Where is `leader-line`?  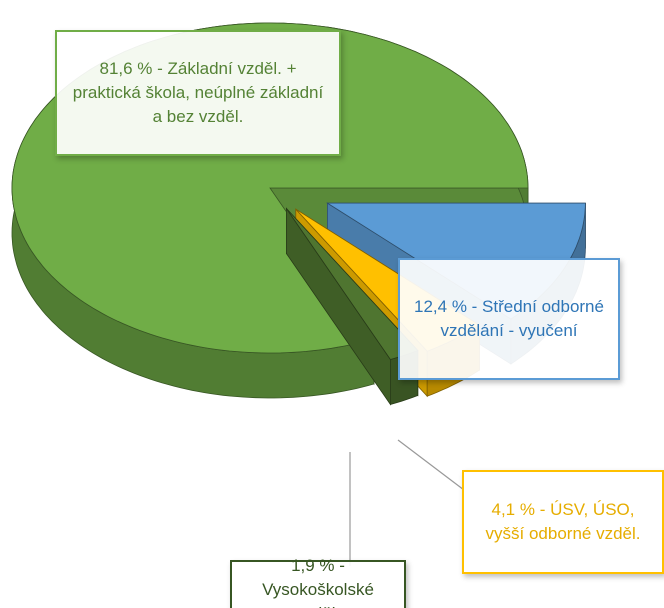
leader-line is located at coordinates (431, 465).